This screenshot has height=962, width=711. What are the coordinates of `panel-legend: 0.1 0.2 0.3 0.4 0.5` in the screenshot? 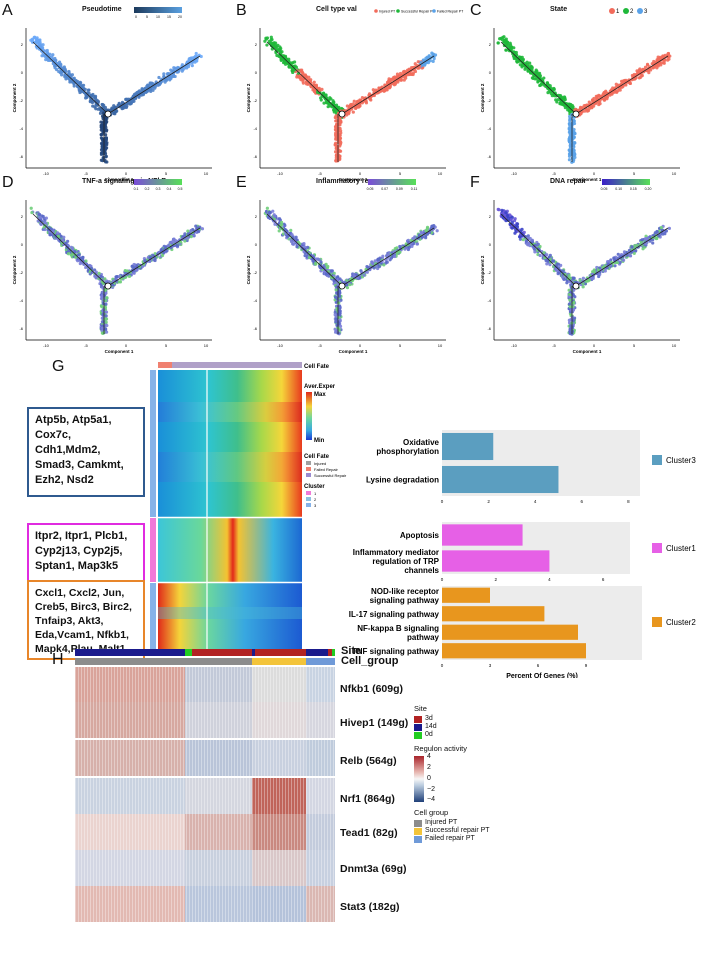 It's located at (158, 185).